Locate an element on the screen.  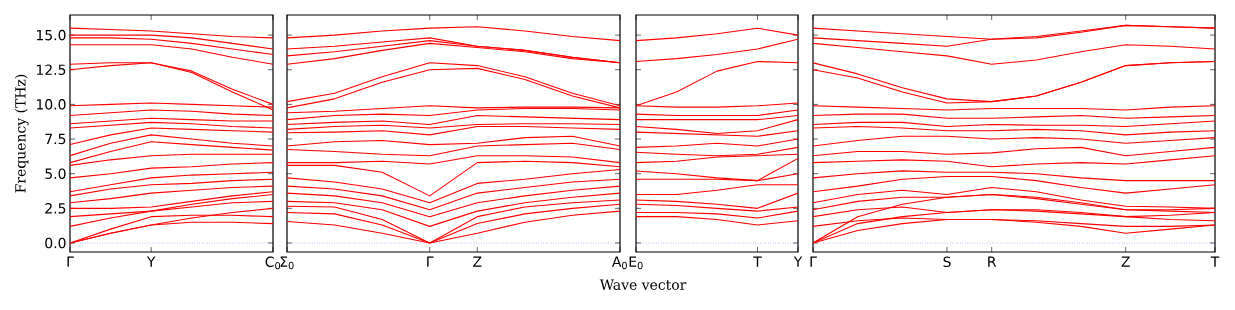
x-tick-label: C$_{0}$ is located at coordinates (273, 263).